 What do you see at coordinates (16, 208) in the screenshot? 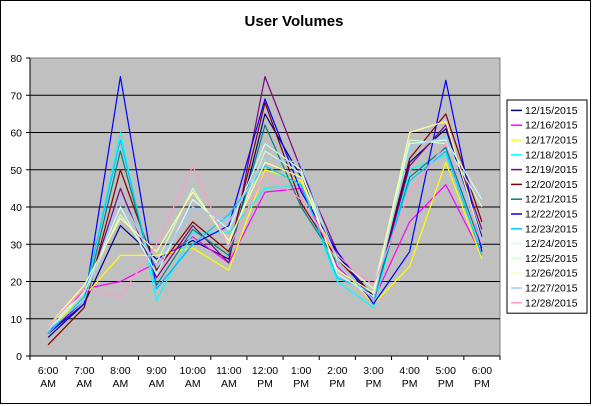
I see `y-tick-label: 40` at bounding box center [16, 208].